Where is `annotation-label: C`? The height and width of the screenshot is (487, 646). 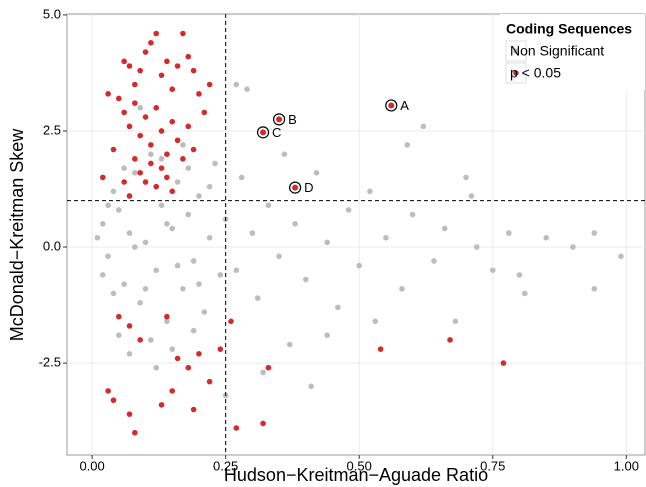 annotation-label: C is located at coordinates (276, 132).